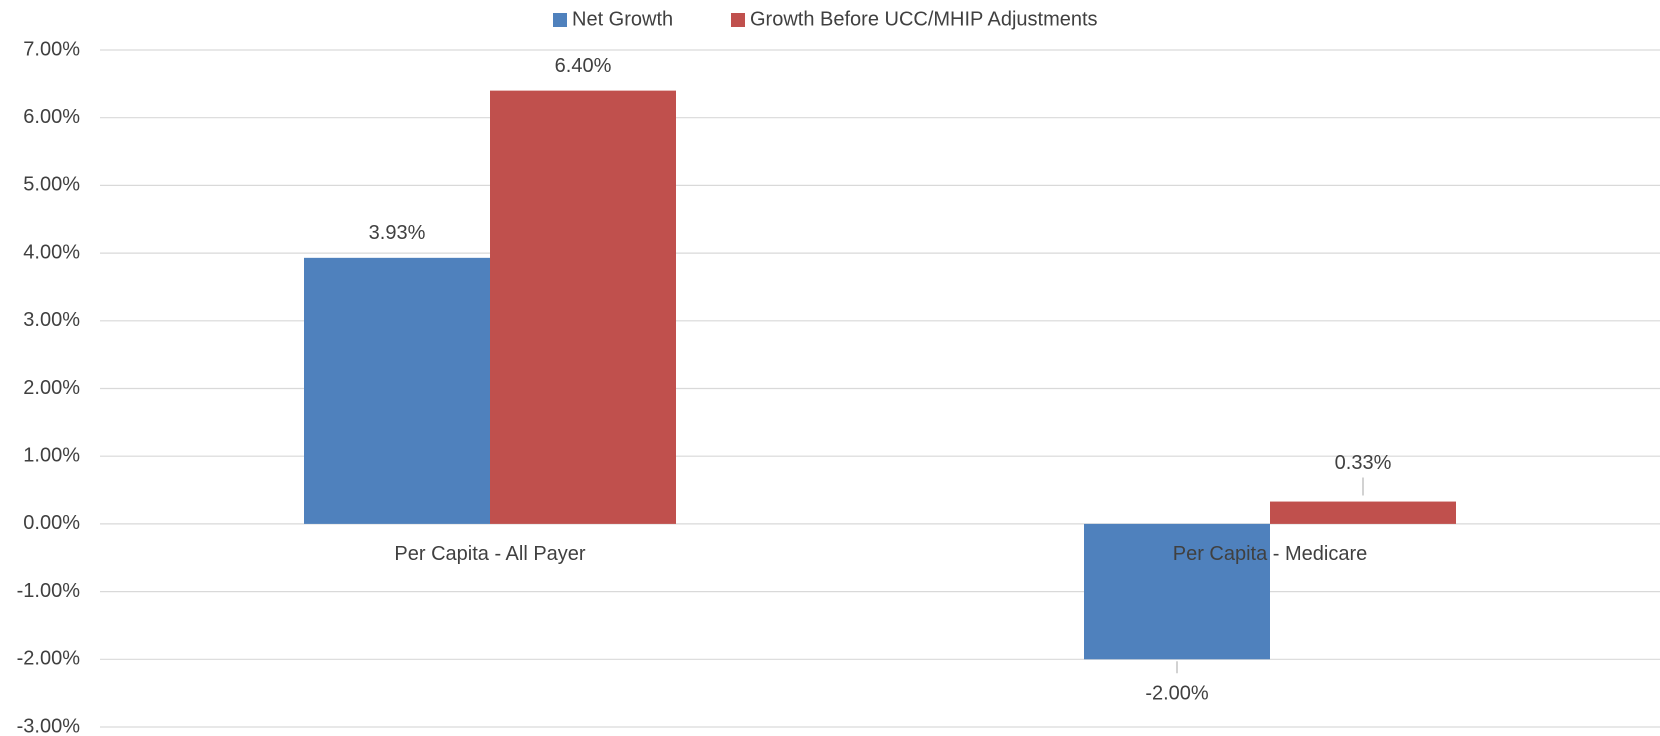  What do you see at coordinates (924, 19) in the screenshot?
I see `legend-label: Growth Before UCC/MHIP Adjustments` at bounding box center [924, 19].